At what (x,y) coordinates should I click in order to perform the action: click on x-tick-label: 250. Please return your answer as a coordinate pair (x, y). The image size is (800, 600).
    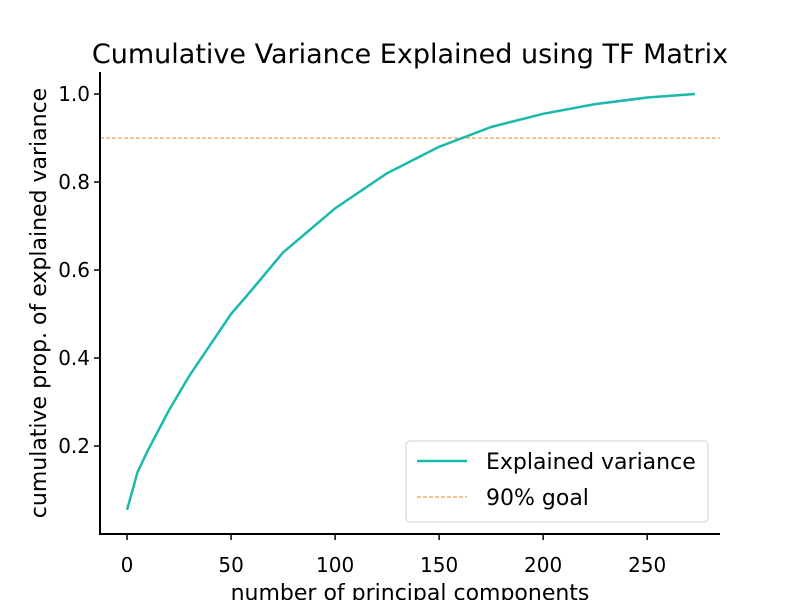
    Looking at the image, I should click on (647, 565).